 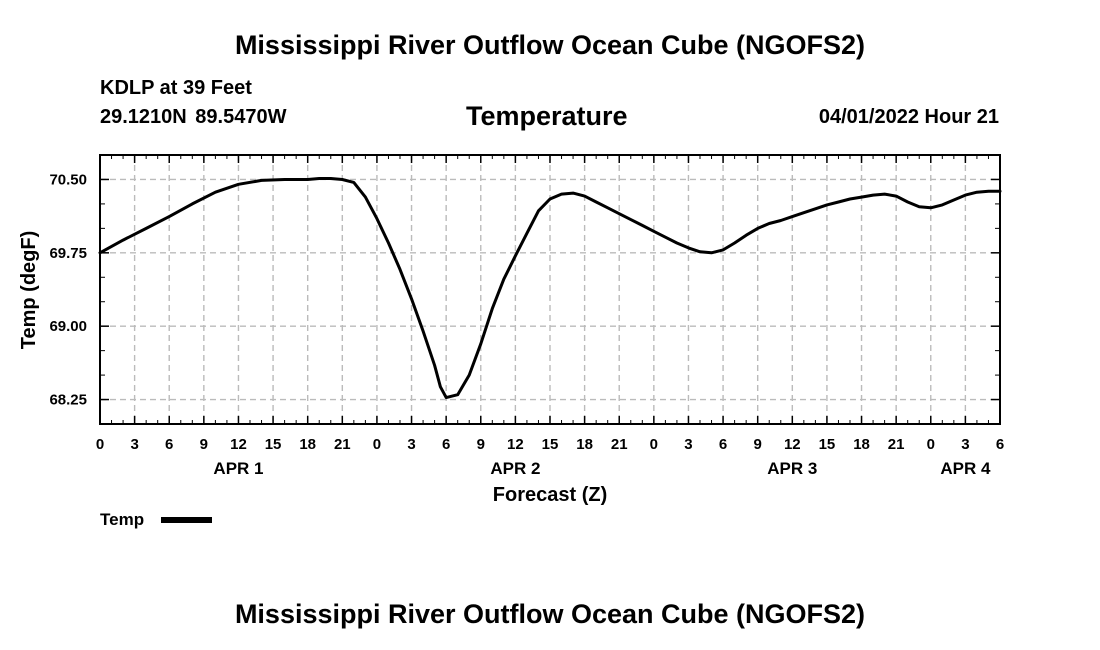 What do you see at coordinates (29, 290) in the screenshot?
I see `y-axis-title: Temp (degF)` at bounding box center [29, 290].